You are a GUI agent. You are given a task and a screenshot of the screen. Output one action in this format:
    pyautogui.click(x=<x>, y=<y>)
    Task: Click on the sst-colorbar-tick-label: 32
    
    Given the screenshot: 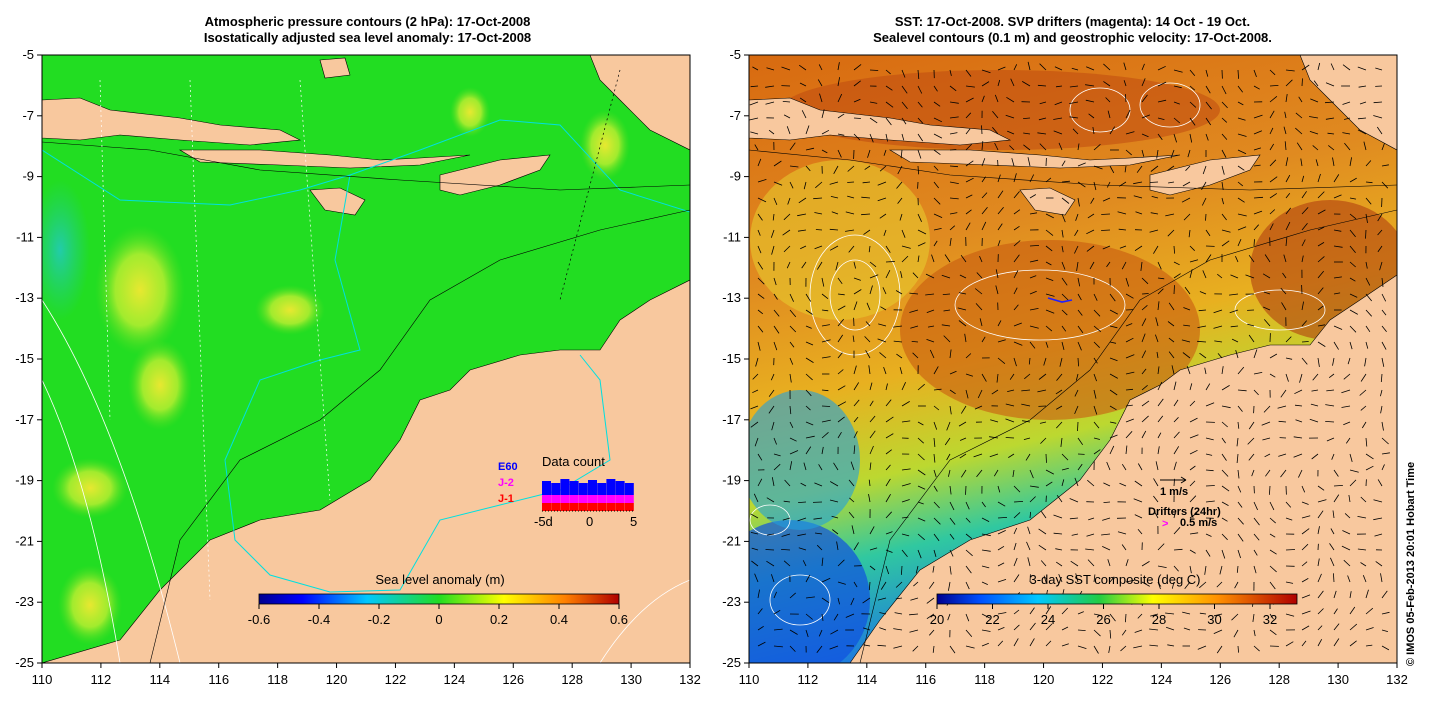 What is the action you would take?
    pyautogui.click(x=1270, y=619)
    